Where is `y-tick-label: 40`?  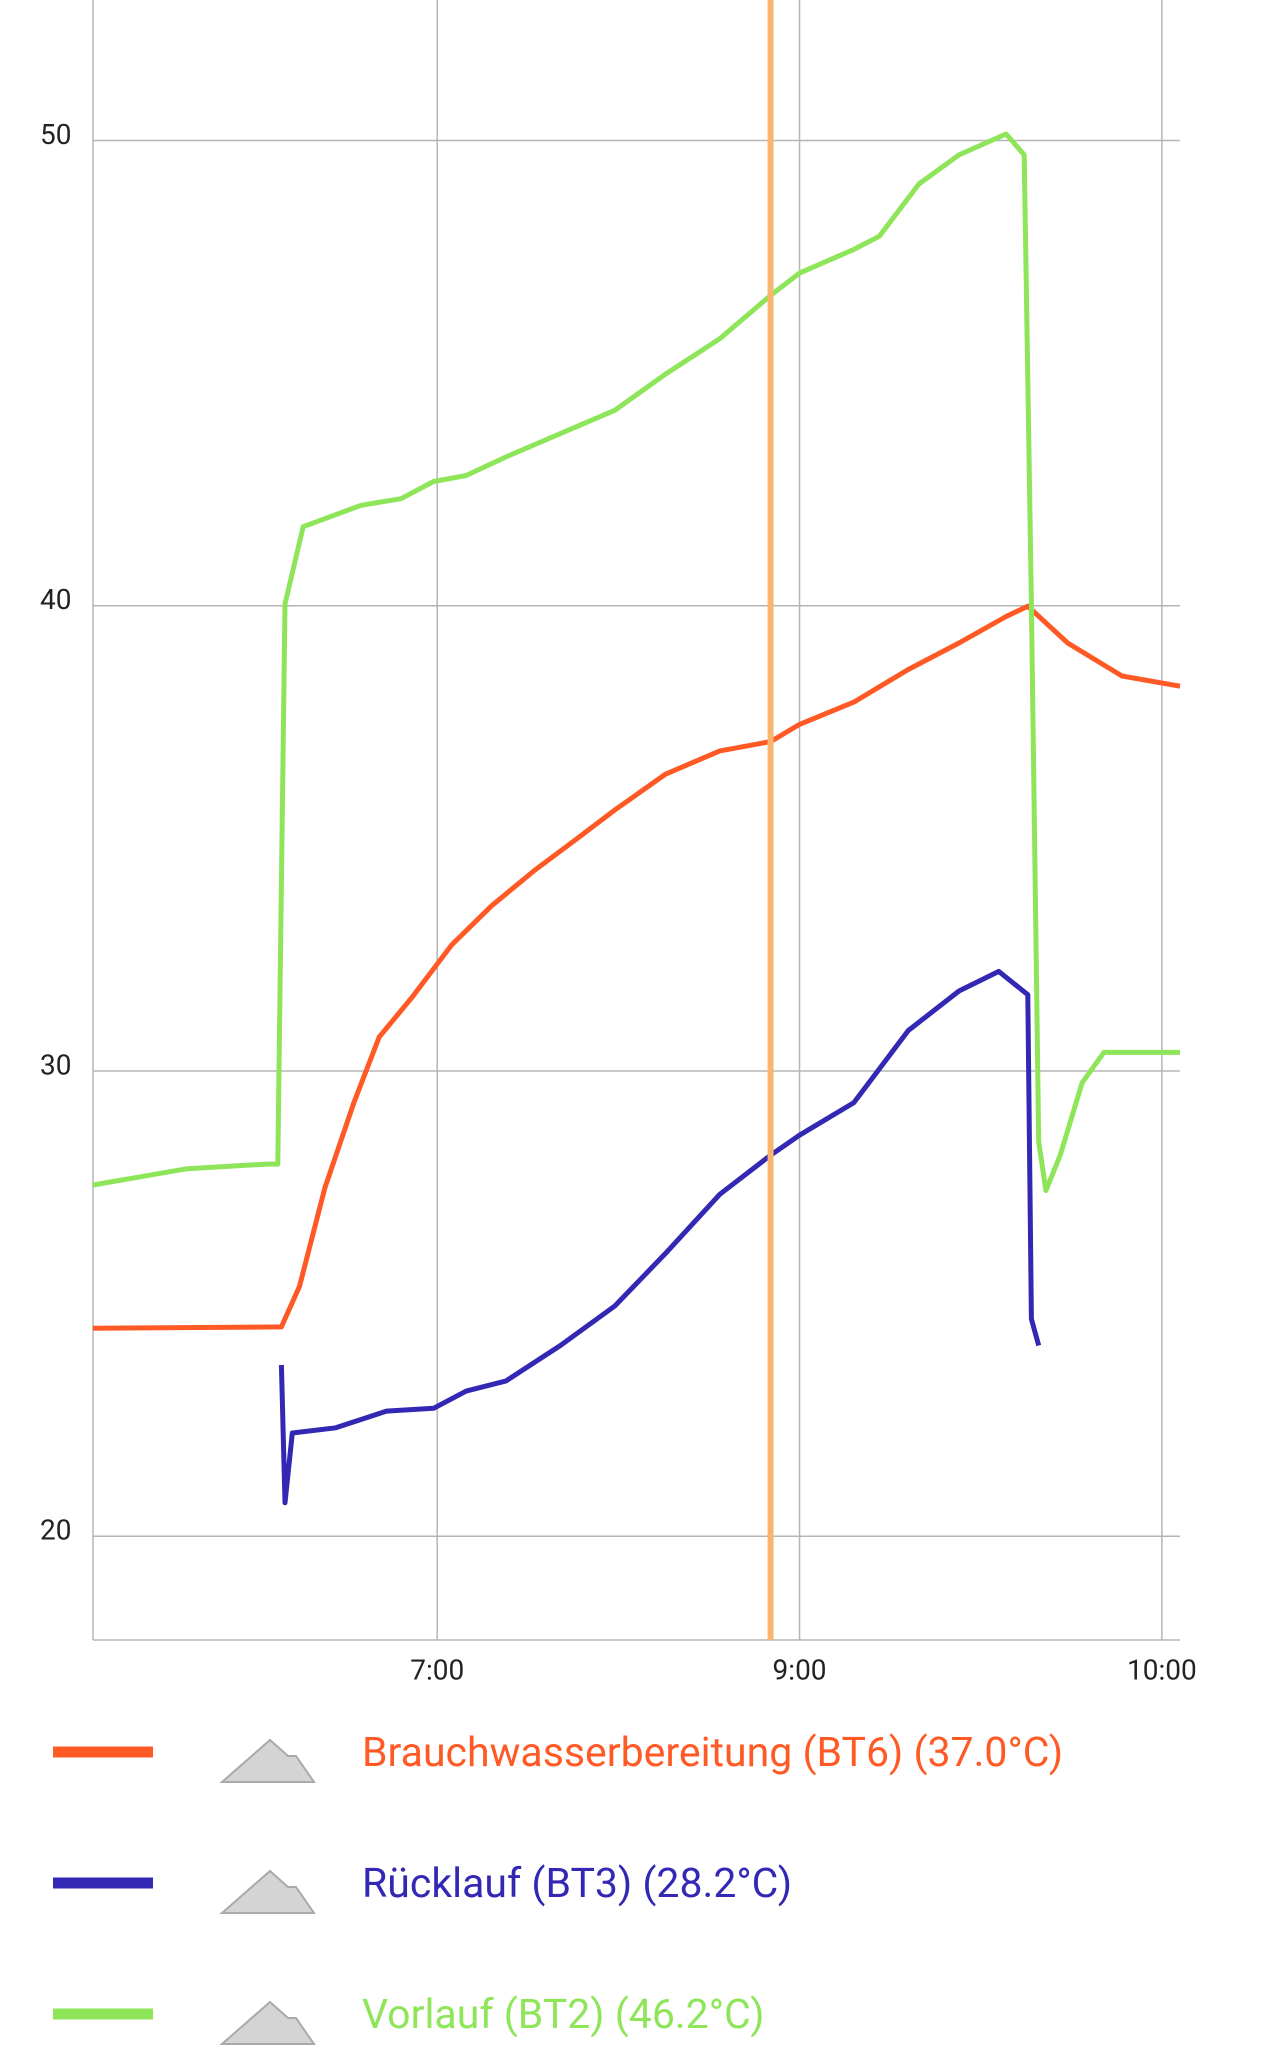 y-tick-label: 40 is located at coordinates (55, 599).